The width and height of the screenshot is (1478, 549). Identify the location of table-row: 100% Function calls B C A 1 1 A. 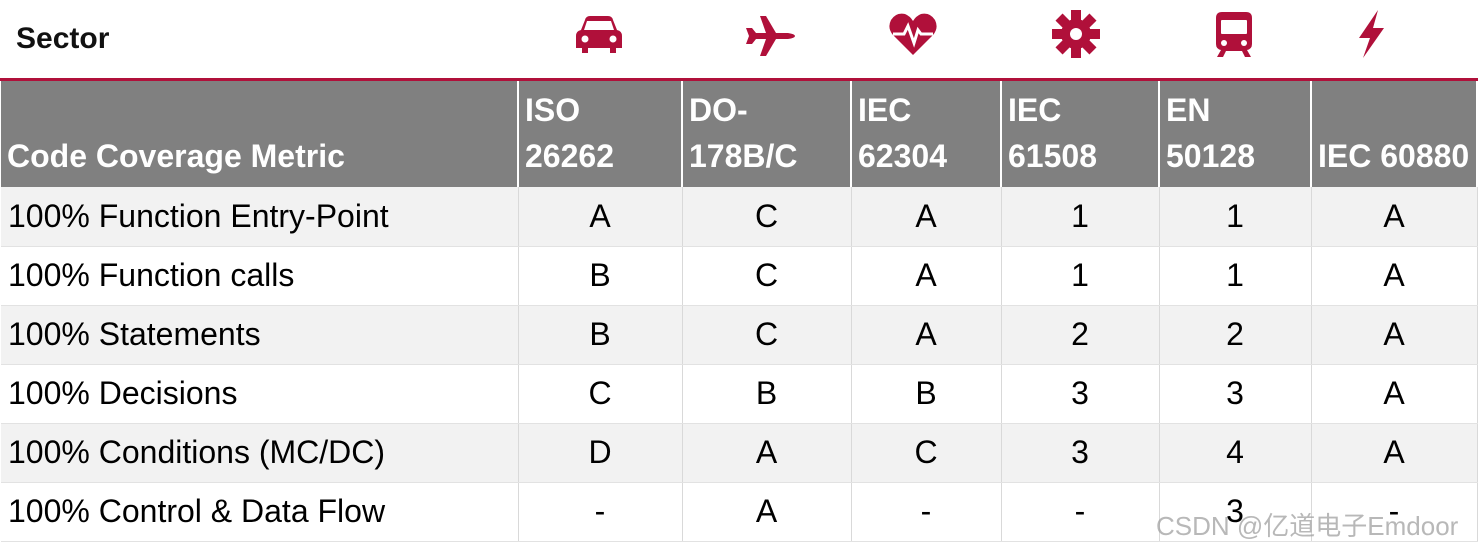
(739, 276).